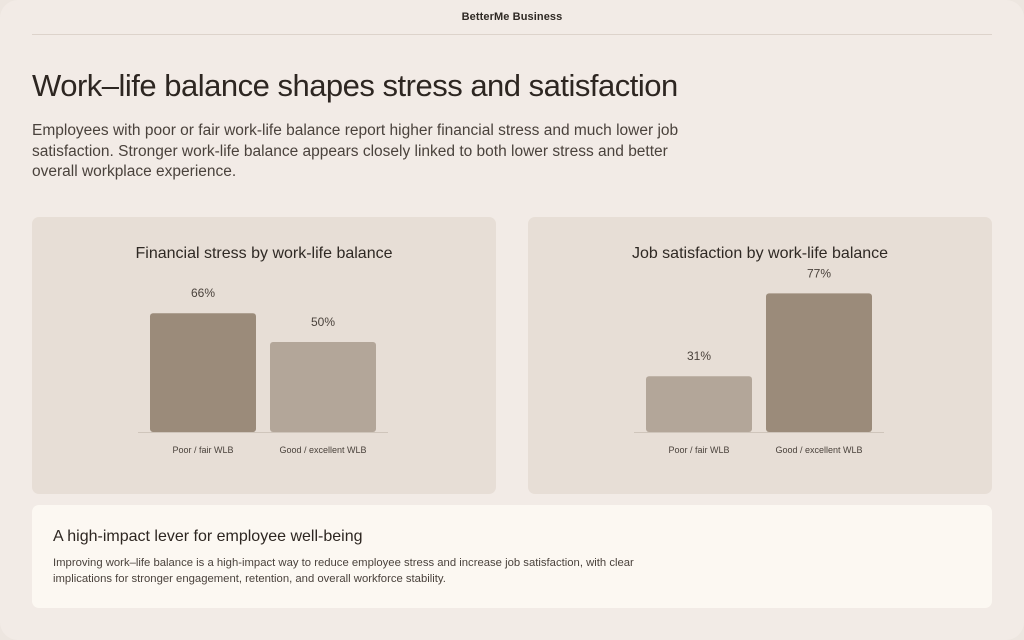 The image size is (1024, 640). Describe the element at coordinates (512, 17) in the screenshot. I see `brand-title: BetterMe Business` at that location.